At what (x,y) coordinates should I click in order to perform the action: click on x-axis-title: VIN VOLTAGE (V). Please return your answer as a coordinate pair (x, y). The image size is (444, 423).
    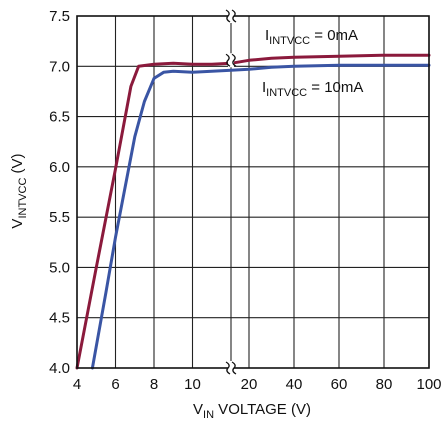
    Looking at the image, I should click on (252, 411).